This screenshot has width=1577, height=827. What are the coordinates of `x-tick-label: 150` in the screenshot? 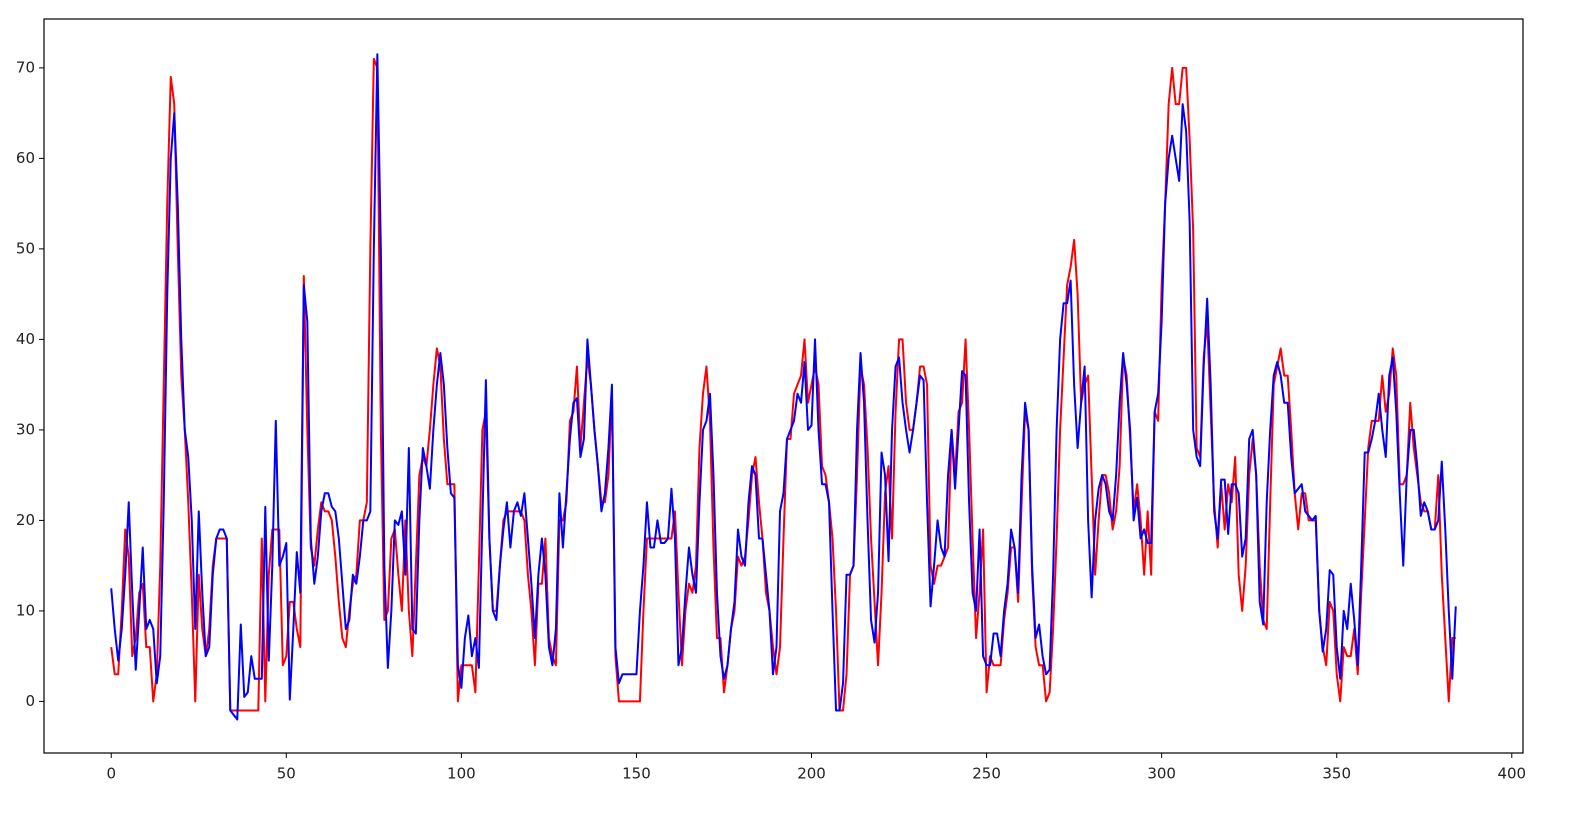 It's located at (636, 774).